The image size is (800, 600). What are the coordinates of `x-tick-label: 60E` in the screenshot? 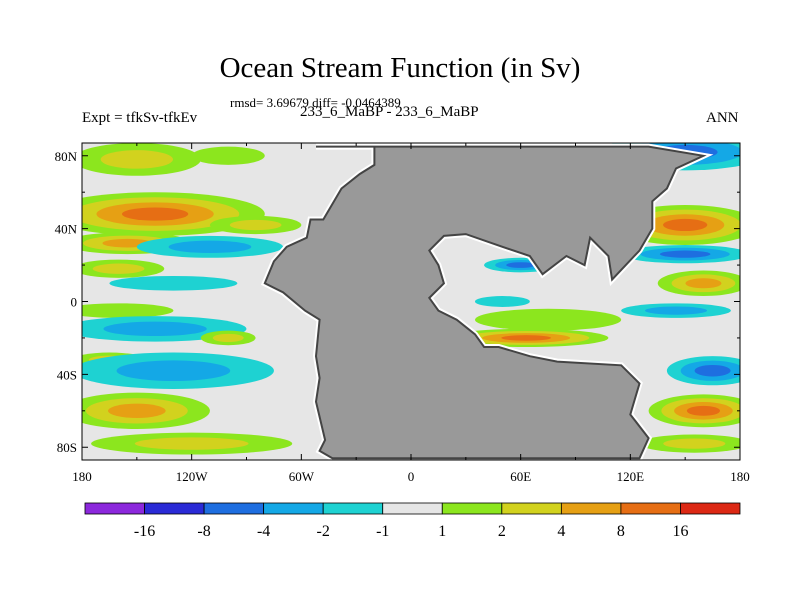 It's located at (520, 476).